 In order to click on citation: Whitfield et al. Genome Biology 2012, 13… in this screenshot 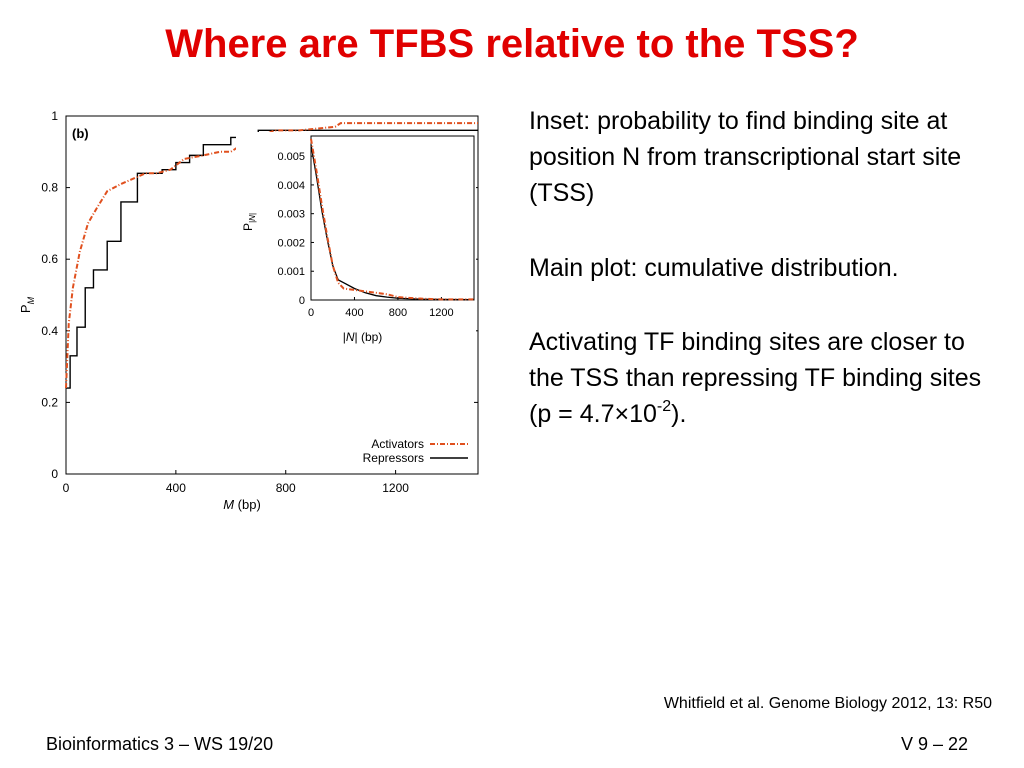, I will do `click(827, 703)`.